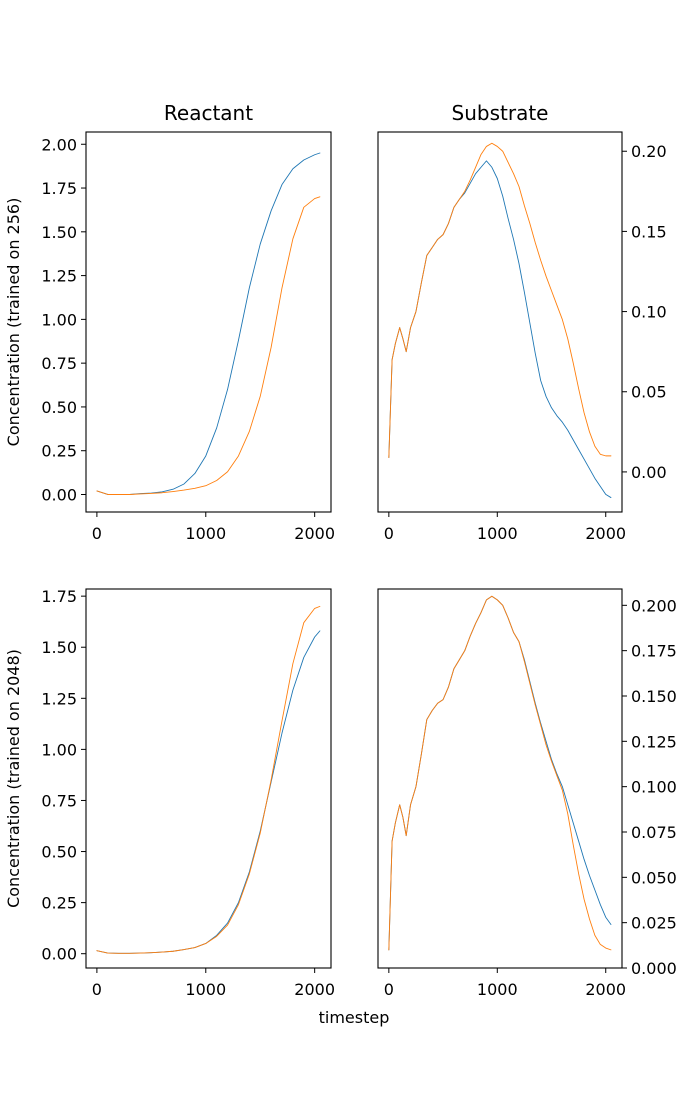  What do you see at coordinates (208, 113) in the screenshot?
I see `panel-title: Reactant` at bounding box center [208, 113].